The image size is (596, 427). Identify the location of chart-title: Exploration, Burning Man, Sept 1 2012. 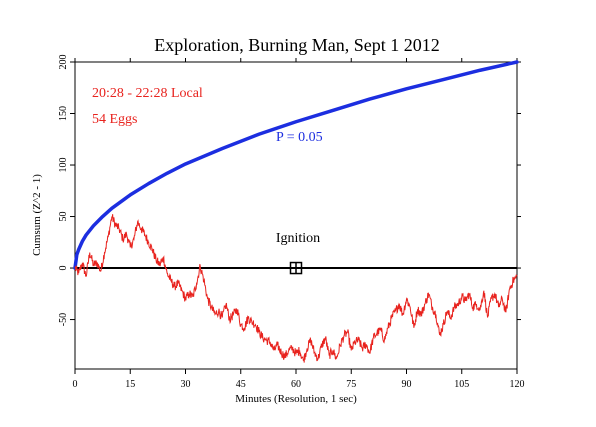
(296, 45).